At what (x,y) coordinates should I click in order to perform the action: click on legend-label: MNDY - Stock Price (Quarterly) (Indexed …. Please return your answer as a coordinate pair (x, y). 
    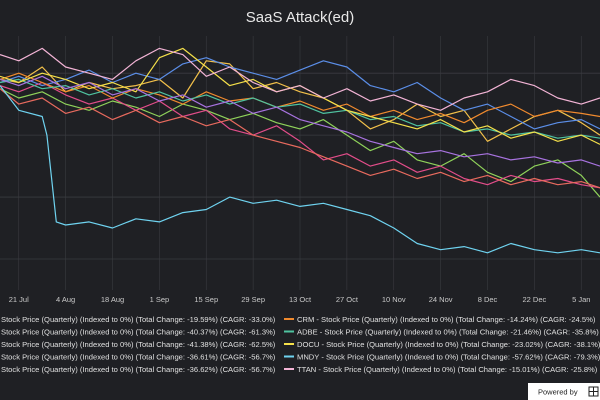
    Looking at the image, I should click on (448, 357).